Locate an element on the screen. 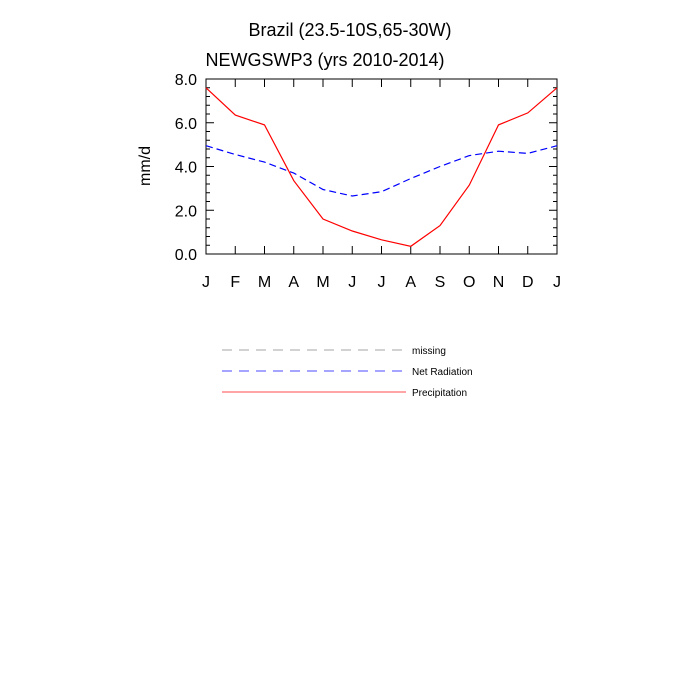 The height and width of the screenshot is (700, 700). x-tick-label: F is located at coordinates (235, 282).